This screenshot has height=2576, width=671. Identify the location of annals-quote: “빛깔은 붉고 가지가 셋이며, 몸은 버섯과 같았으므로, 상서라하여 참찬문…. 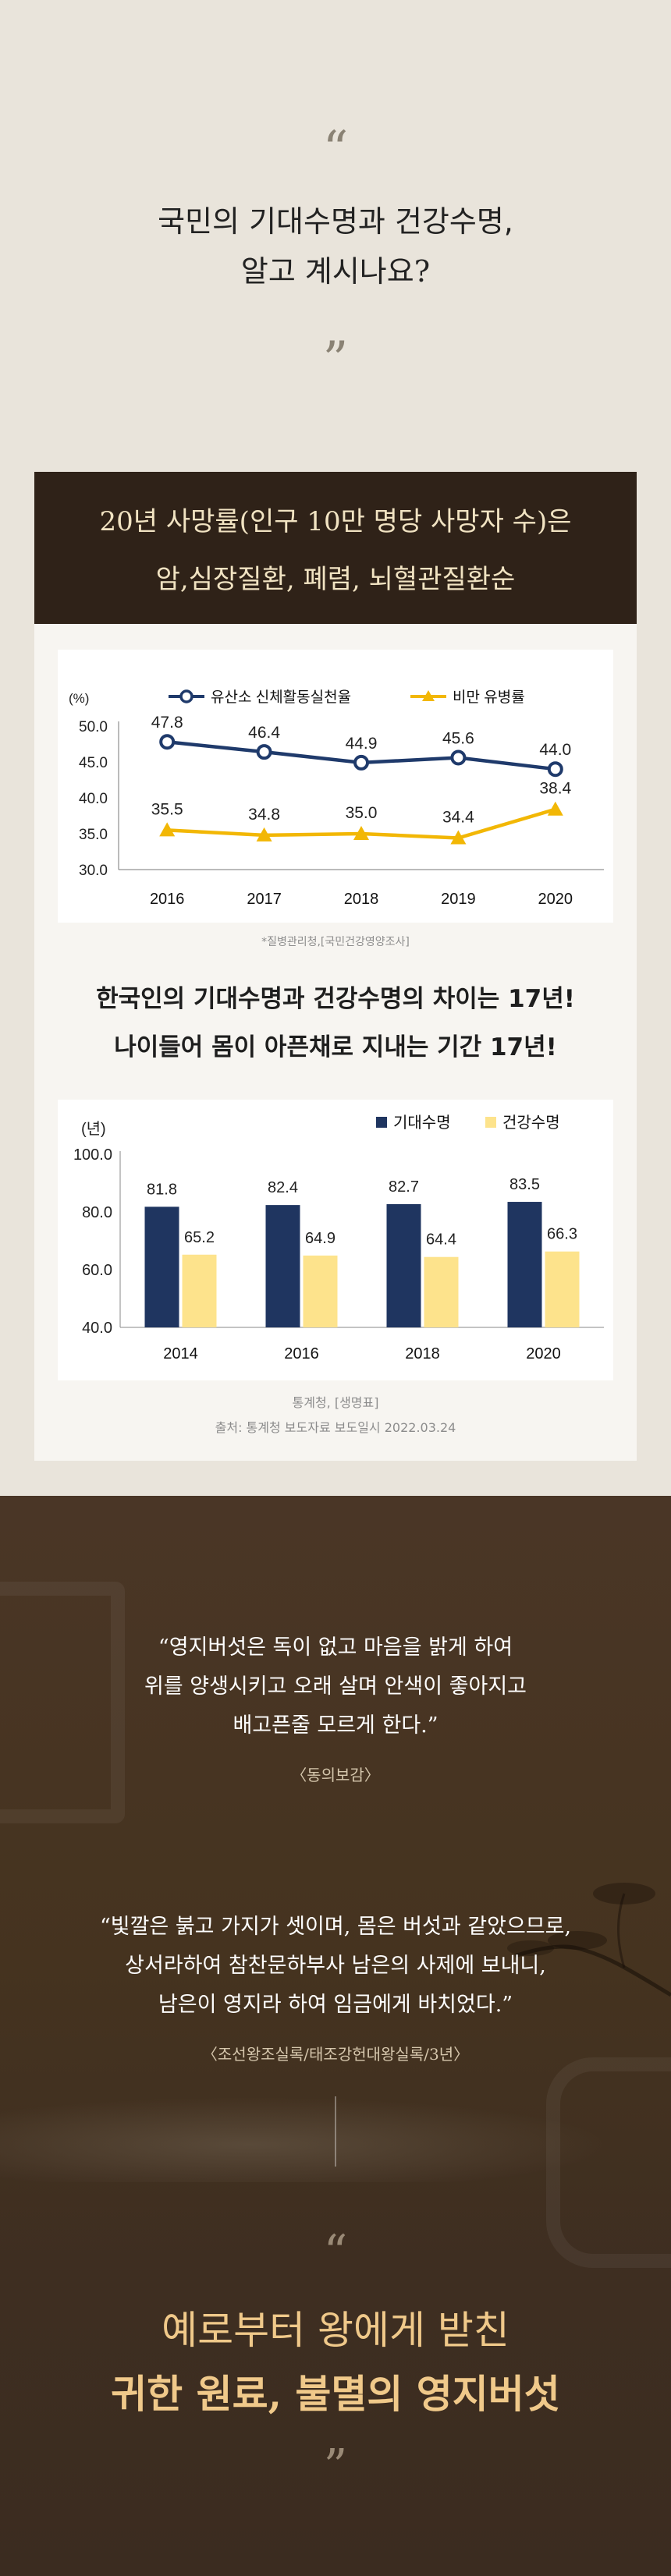
(335, 1967).